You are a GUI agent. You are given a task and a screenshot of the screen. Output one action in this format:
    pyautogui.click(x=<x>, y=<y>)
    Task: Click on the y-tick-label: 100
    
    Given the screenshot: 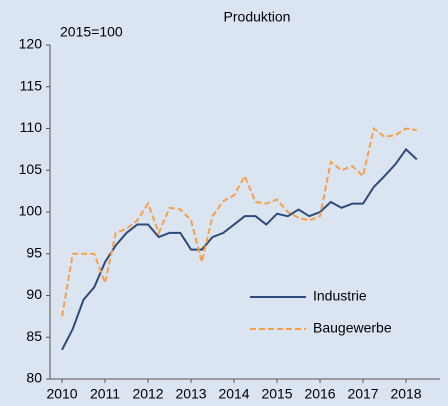 What is the action you would take?
    pyautogui.click(x=31, y=211)
    